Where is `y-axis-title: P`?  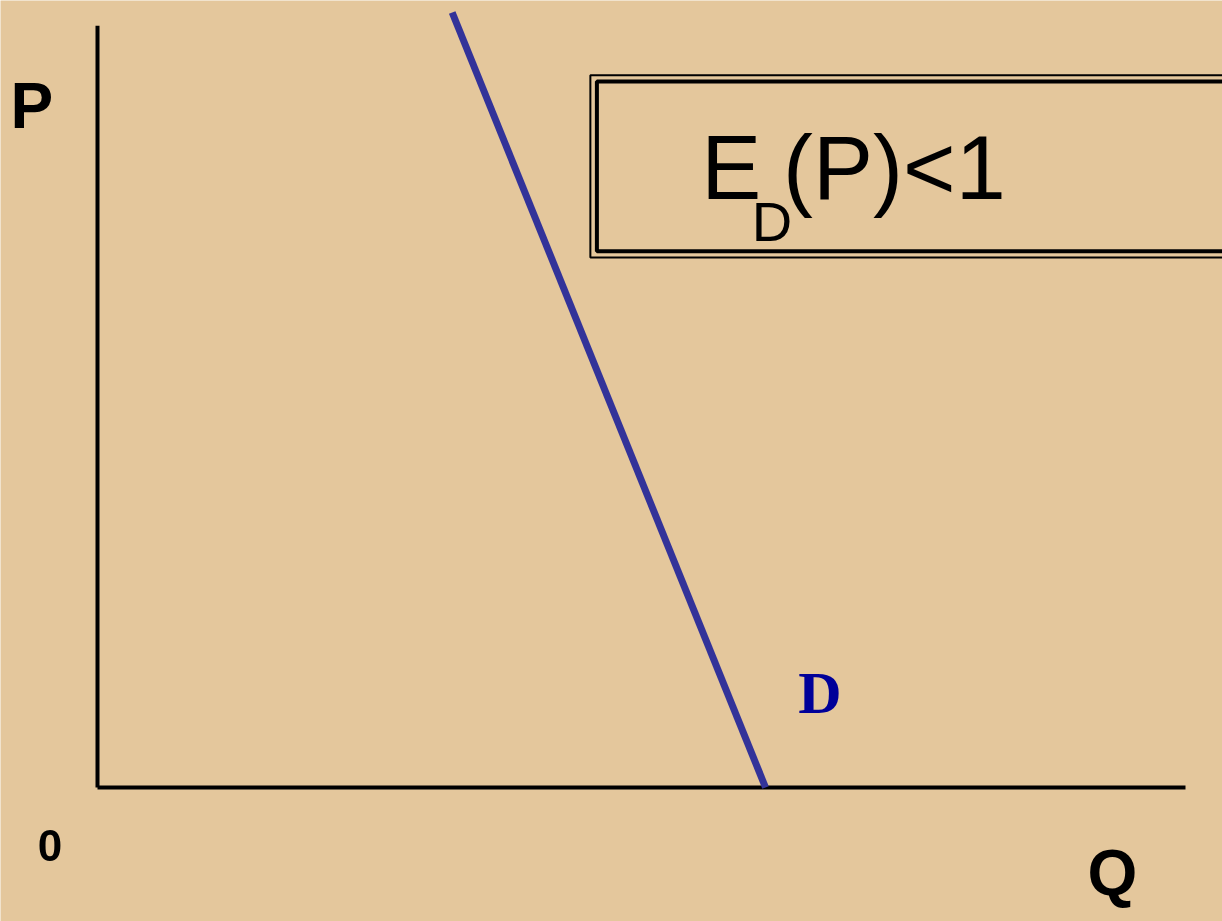 y-axis-title: P is located at coordinates (32, 105).